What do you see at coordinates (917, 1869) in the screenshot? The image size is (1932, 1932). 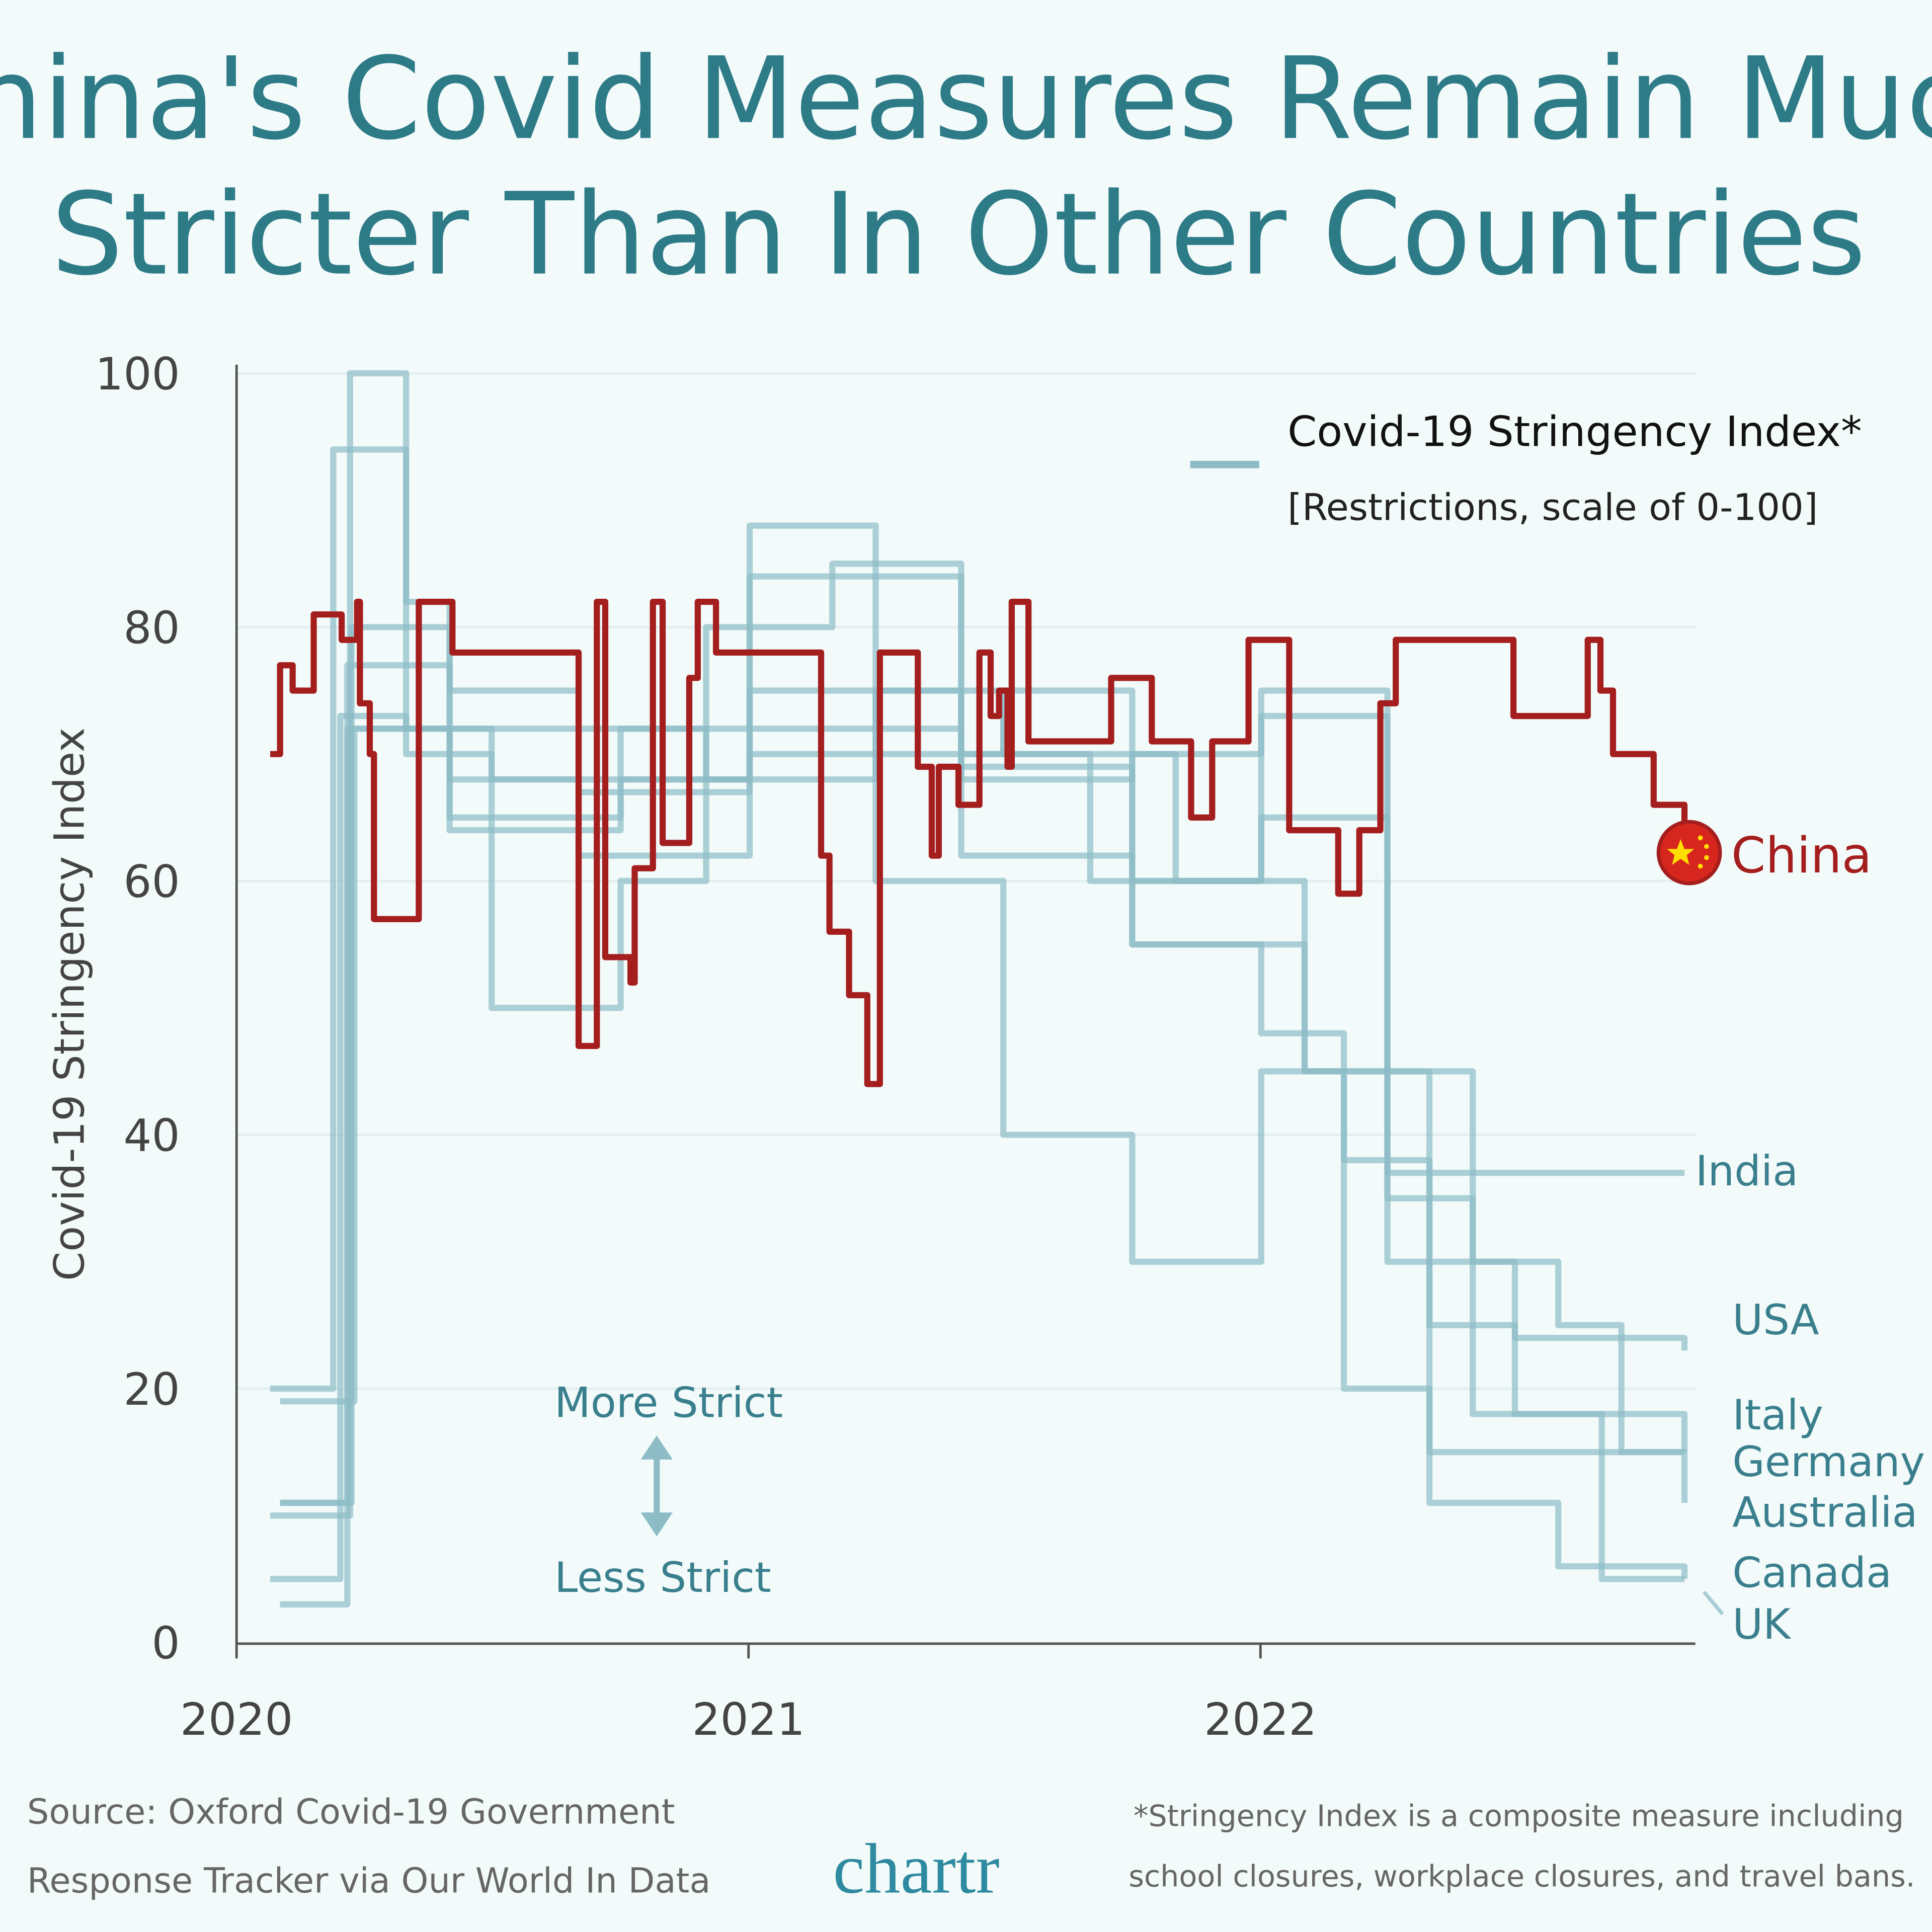 I see `chartr-logo: chartr` at bounding box center [917, 1869].